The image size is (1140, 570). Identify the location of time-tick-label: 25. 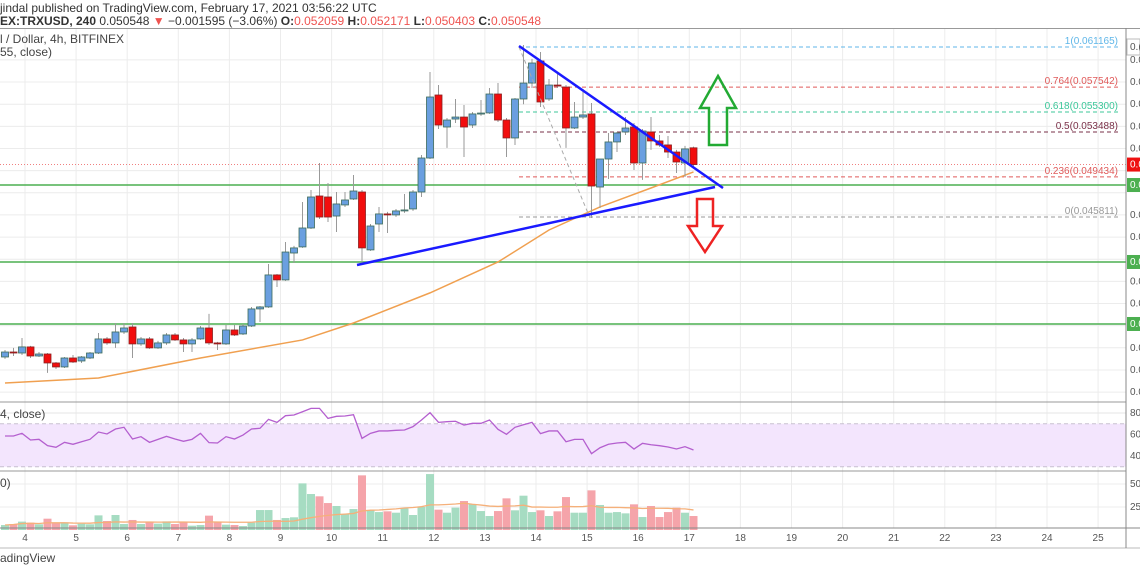
(1099, 538).